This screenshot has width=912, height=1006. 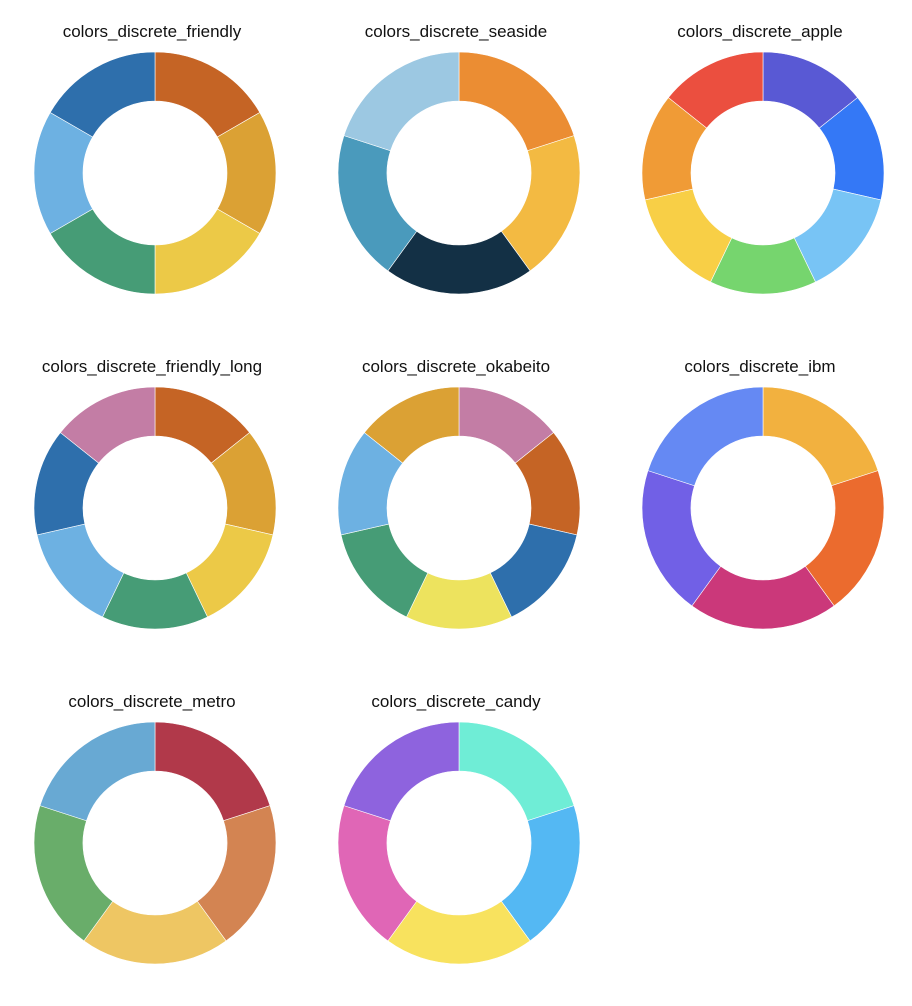 I want to click on donut-panel: colors_discrete_seaside, so click(x=456, y=167).